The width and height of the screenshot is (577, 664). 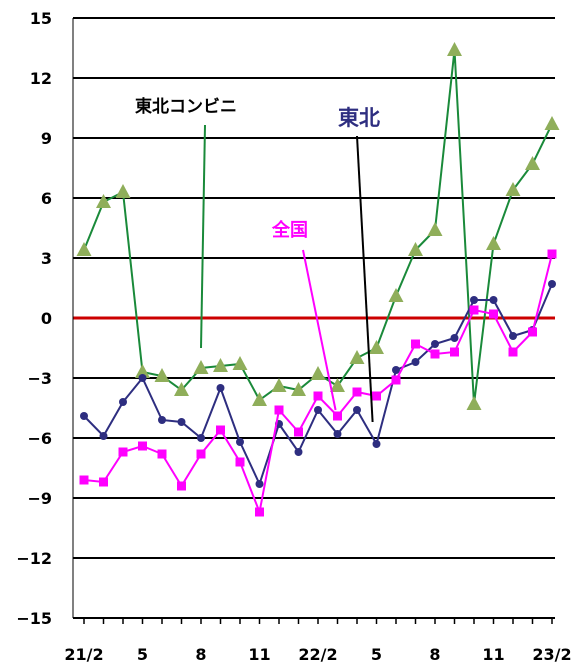 I want to click on x-tick-label: 21/2, so click(x=83, y=654).